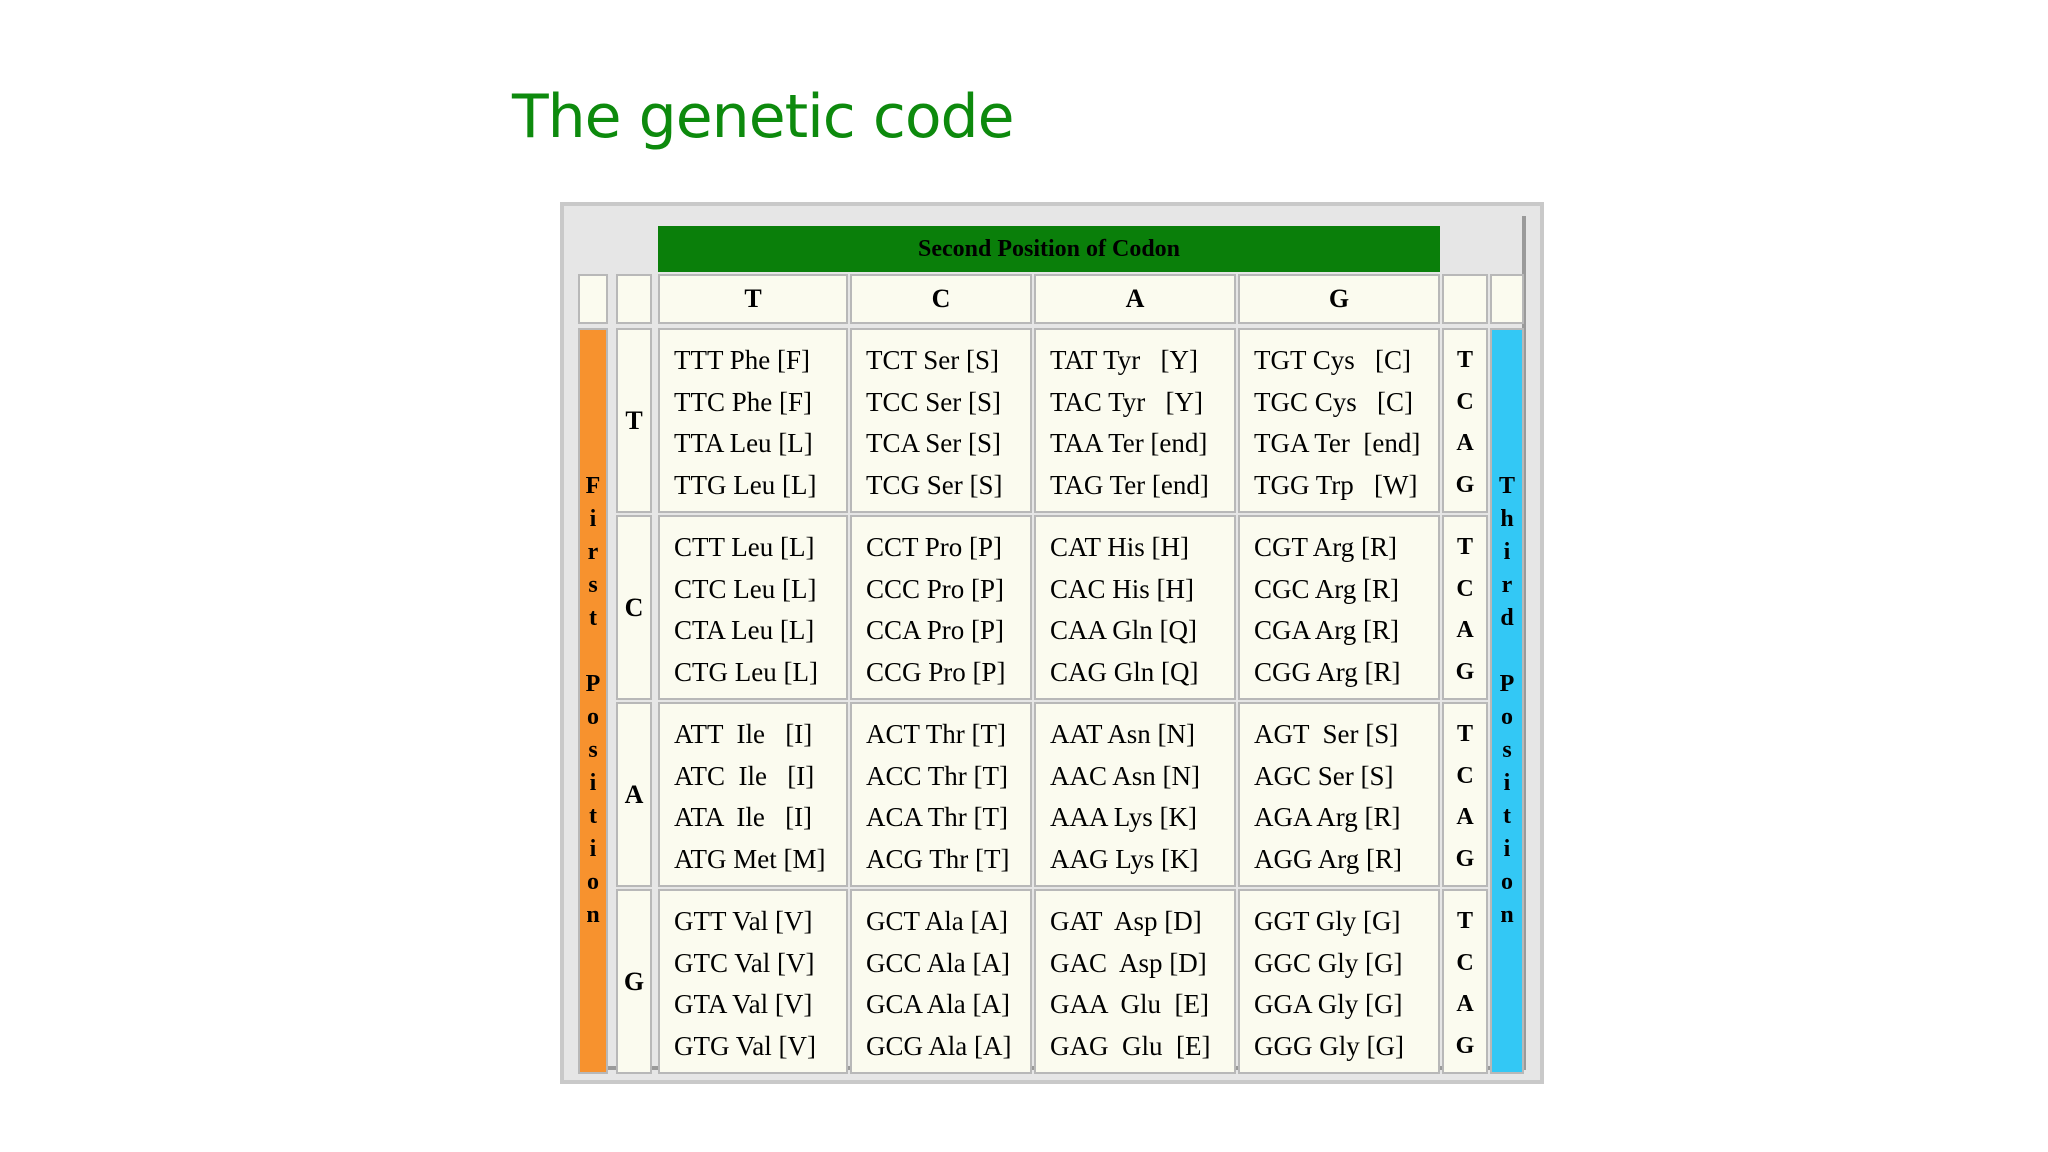 The image size is (2048, 1152). What do you see at coordinates (1126, 921) in the screenshot?
I see `codon-entry: GAT Asp [D]` at bounding box center [1126, 921].